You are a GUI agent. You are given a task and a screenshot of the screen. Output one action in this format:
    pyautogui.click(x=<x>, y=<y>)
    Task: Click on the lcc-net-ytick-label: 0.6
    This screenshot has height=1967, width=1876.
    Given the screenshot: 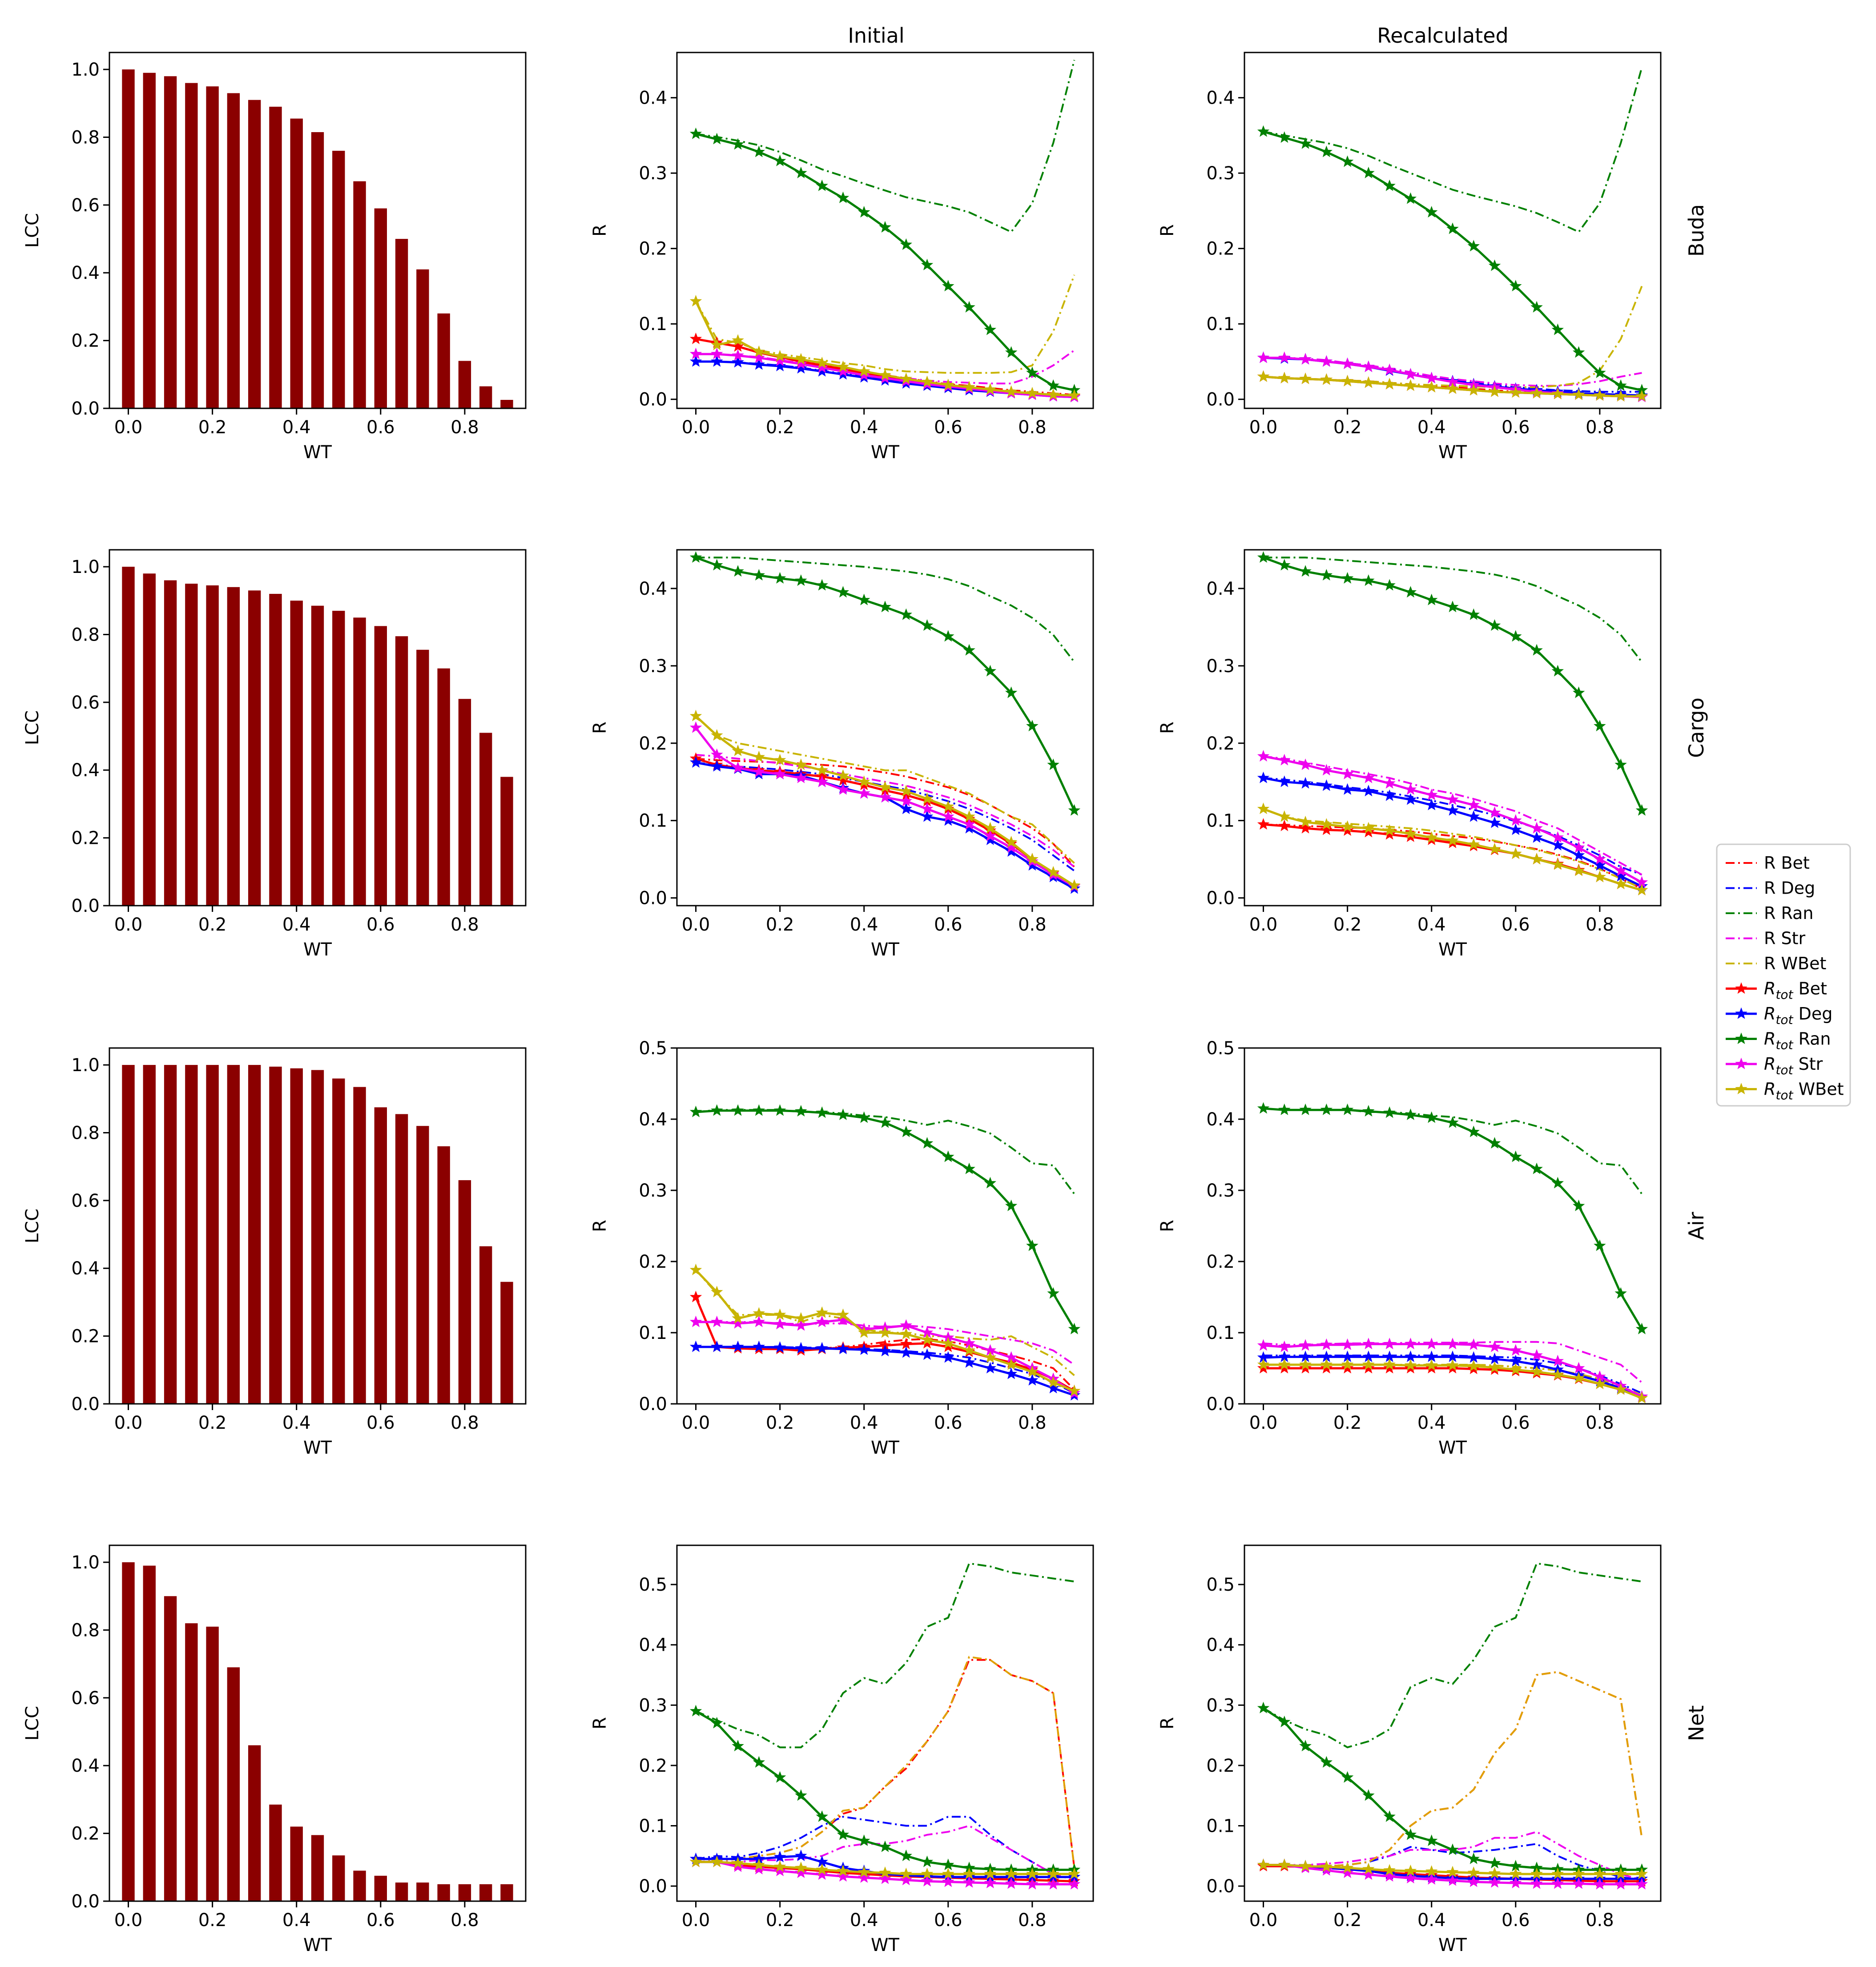 What is the action you would take?
    pyautogui.click(x=85, y=1698)
    